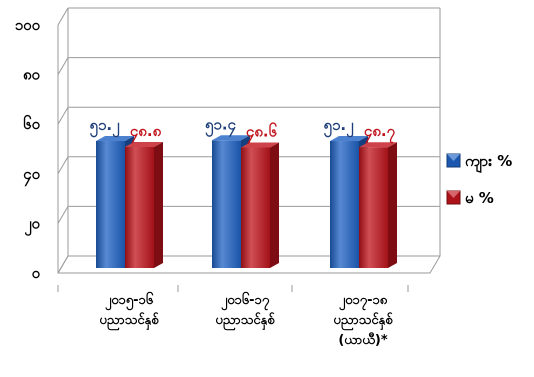 This screenshot has width=534, height=377. Describe the element at coordinates (363, 302) in the screenshot. I see `x-tick-label: ၂၀၁၇-၁၈` at that location.